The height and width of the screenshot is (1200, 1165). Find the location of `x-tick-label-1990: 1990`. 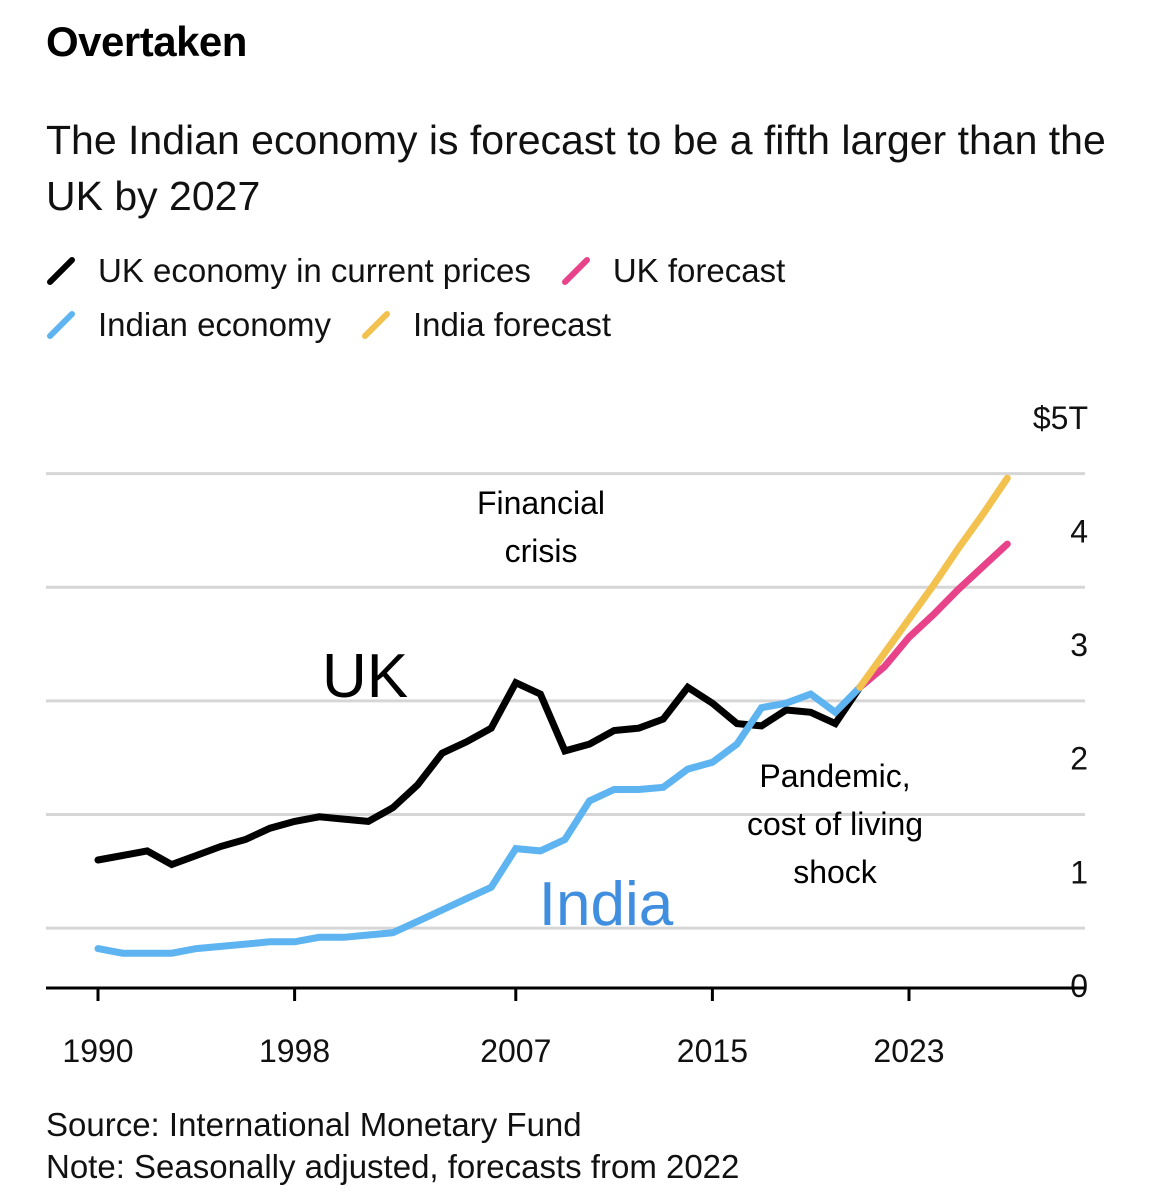

x-tick-label-1990: 1990 is located at coordinates (97, 1051).